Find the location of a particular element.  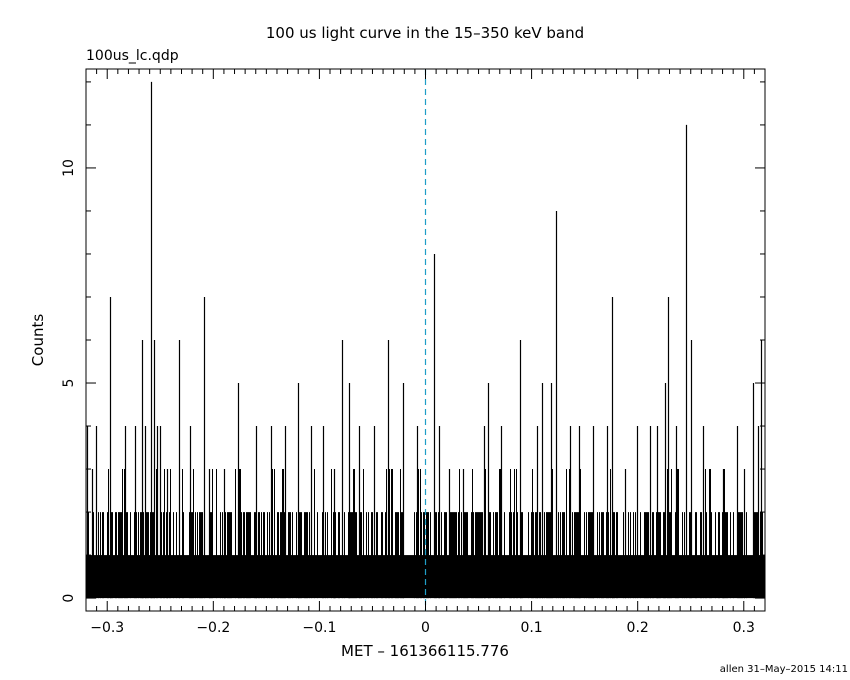

y-tick-label: 0 is located at coordinates (69, 598).